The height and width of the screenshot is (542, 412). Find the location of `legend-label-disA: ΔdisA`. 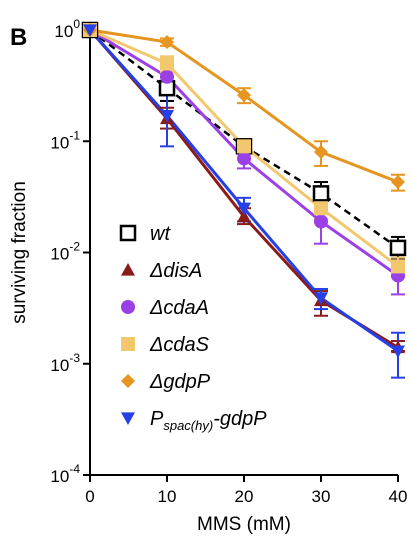

legend-label-disA: ΔdisA is located at coordinates (175, 271).